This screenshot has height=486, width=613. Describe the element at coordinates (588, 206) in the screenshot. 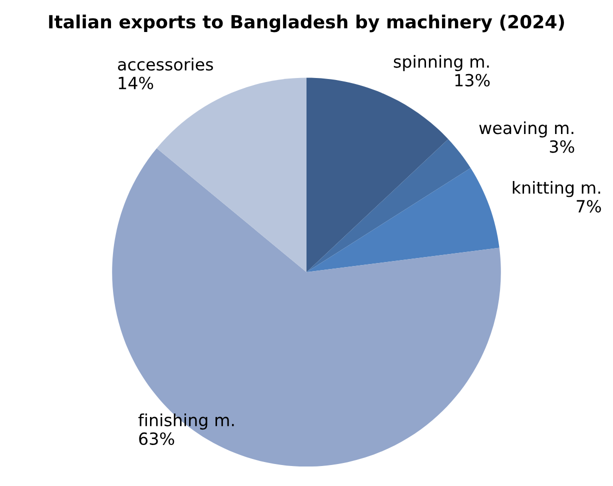

I see `data-label: 7%` at that location.